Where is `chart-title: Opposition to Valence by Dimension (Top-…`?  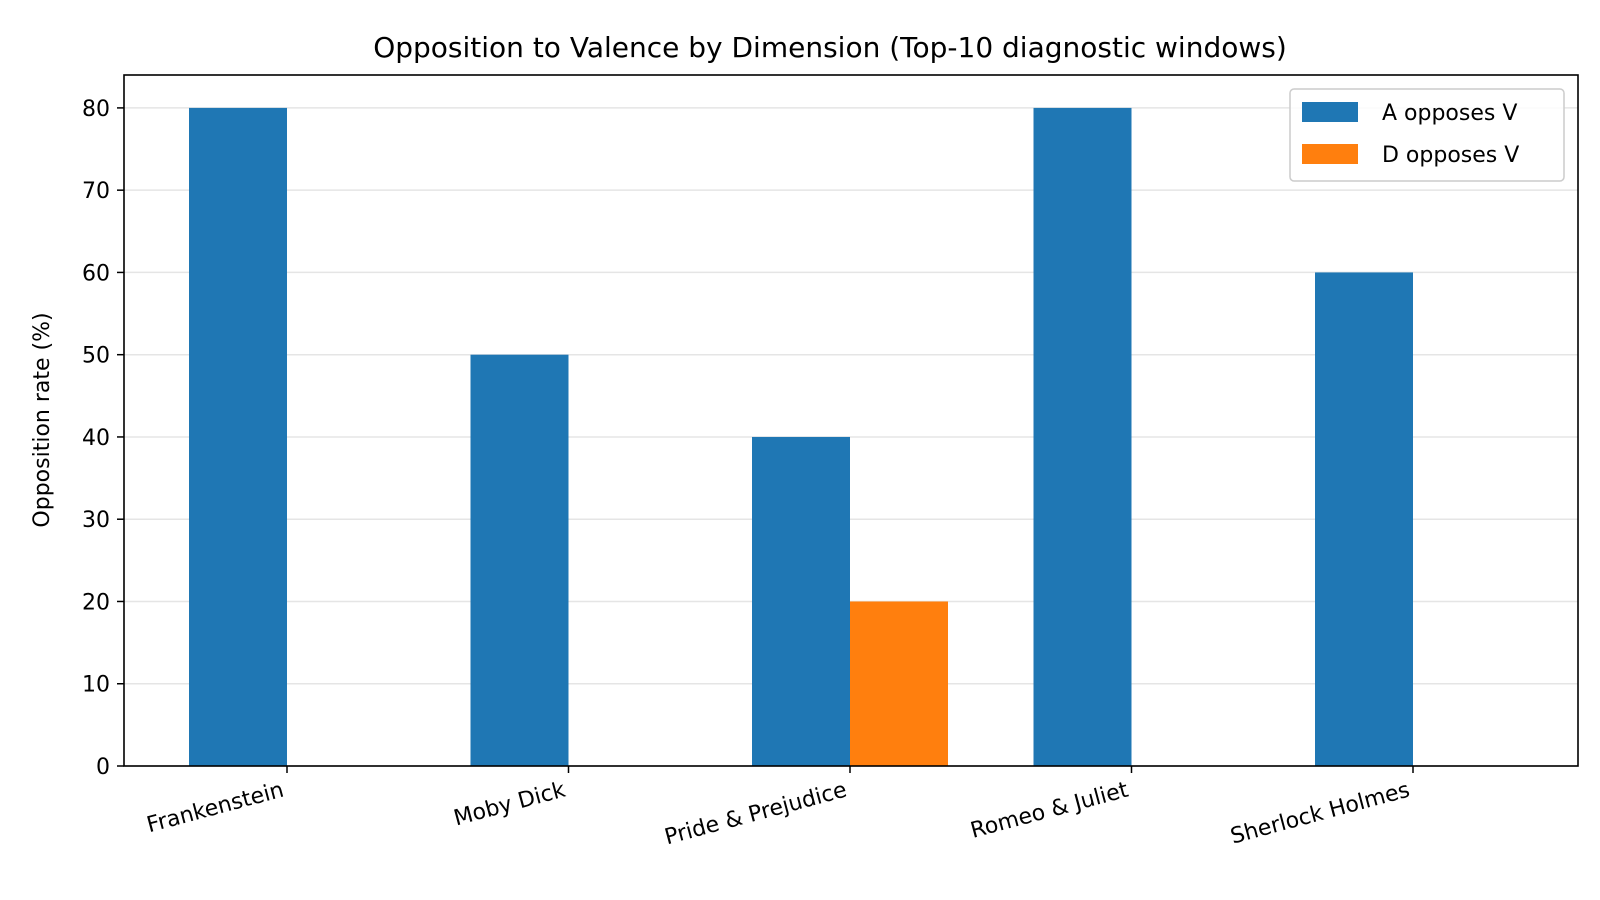 chart-title: Opposition to Valence by Dimension (Top-… is located at coordinates (830, 47).